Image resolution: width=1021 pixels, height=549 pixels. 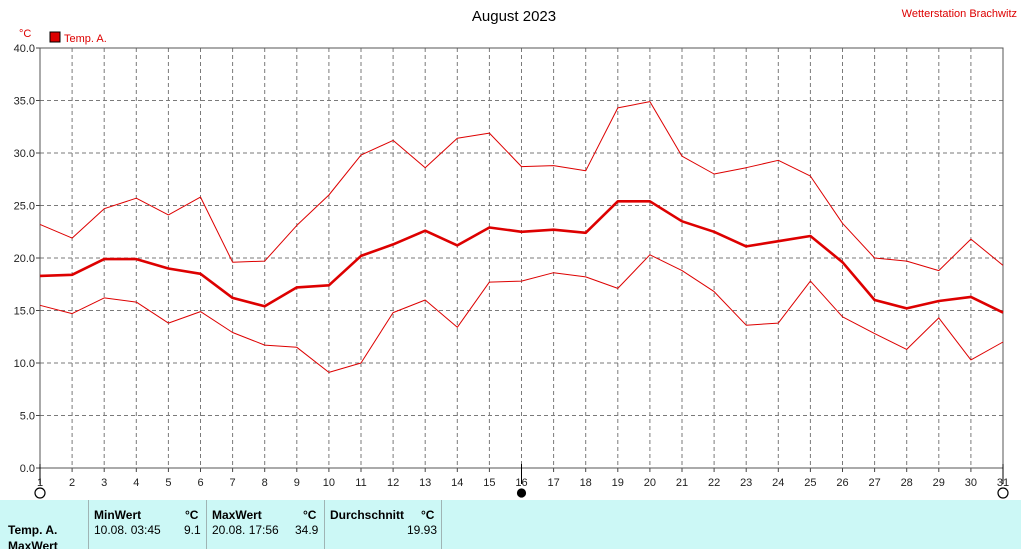 What do you see at coordinates (24, 102) in the screenshot?
I see `y-tick-label: 35.0` at bounding box center [24, 102].